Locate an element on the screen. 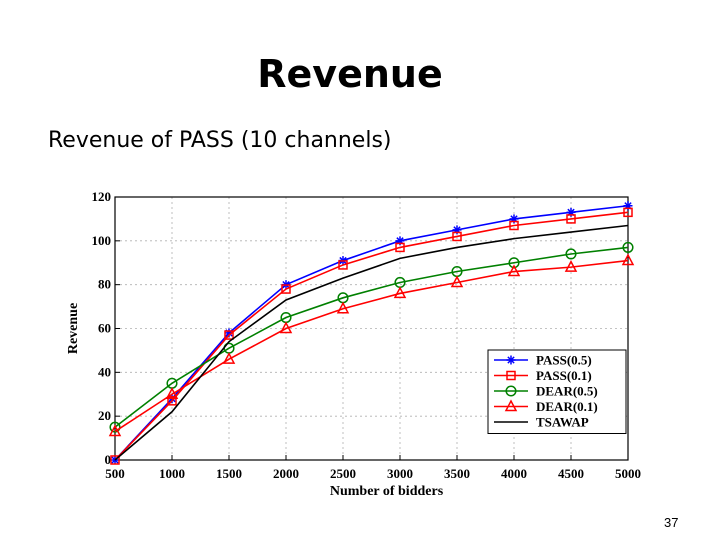  y-axis-label: Revenue is located at coordinates (73, 328).